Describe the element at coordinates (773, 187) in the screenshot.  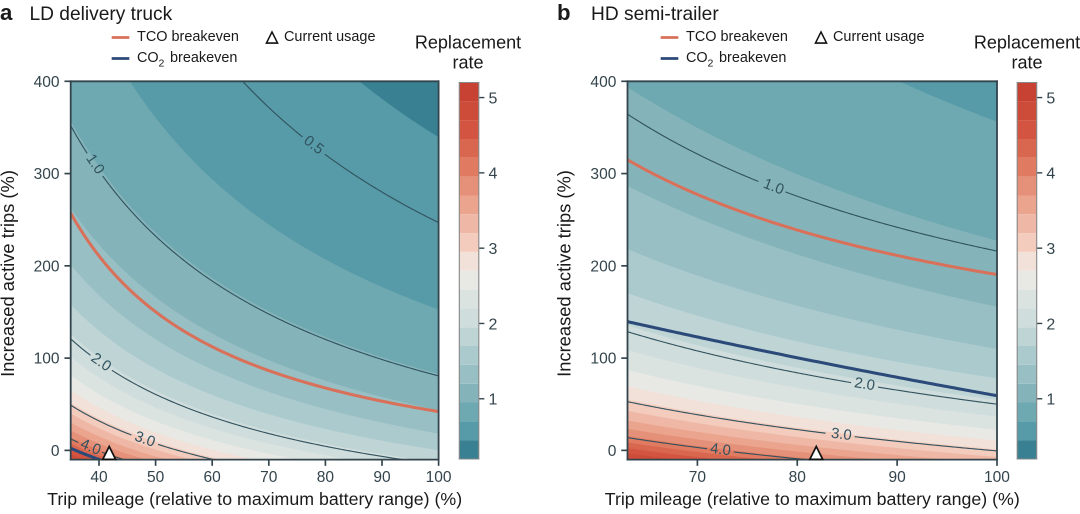
I see `svg-text: 1.0` at that location.